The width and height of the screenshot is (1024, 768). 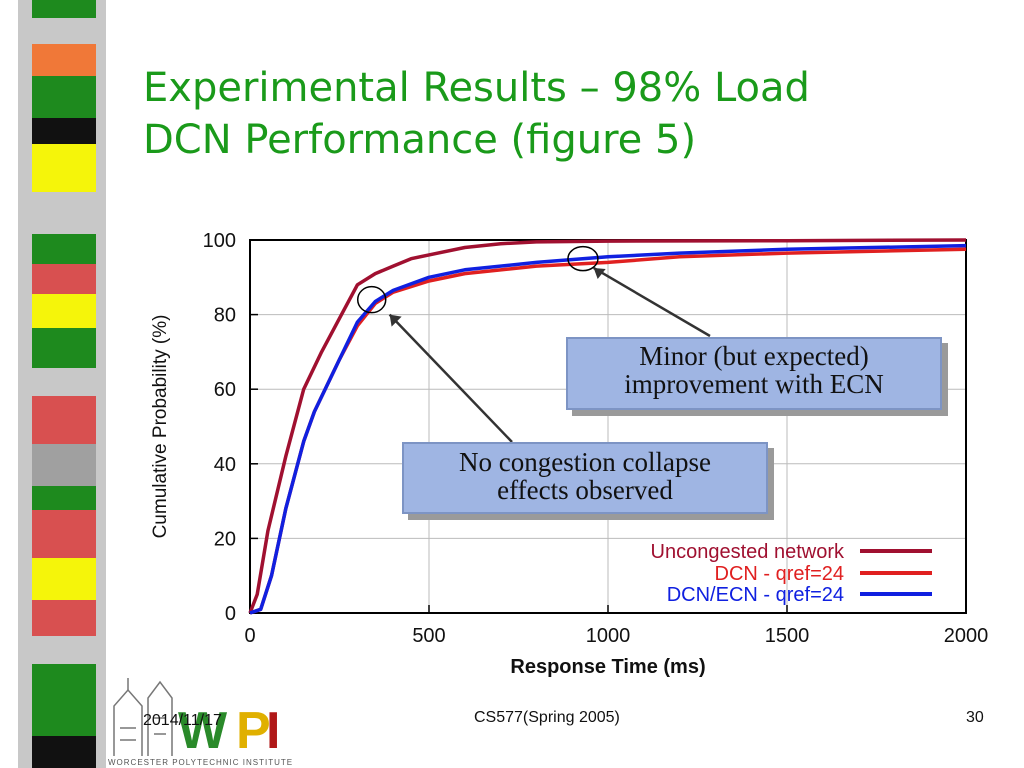 What do you see at coordinates (966, 636) in the screenshot?
I see `x-tick-label: 2000` at bounding box center [966, 636].